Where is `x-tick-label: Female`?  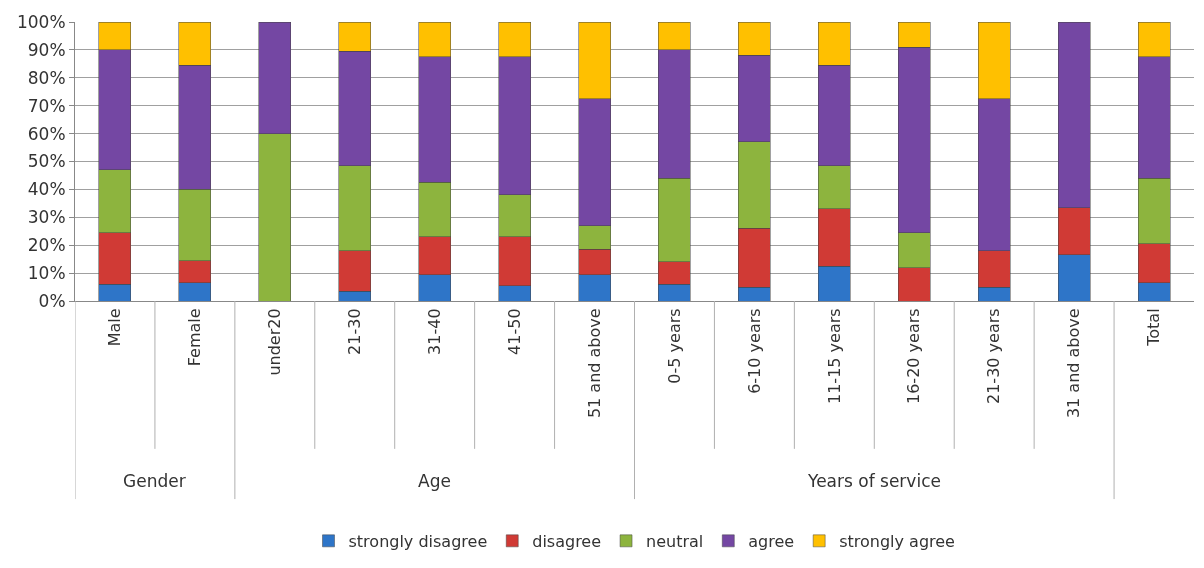 x-tick-label: Female is located at coordinates (195, 337).